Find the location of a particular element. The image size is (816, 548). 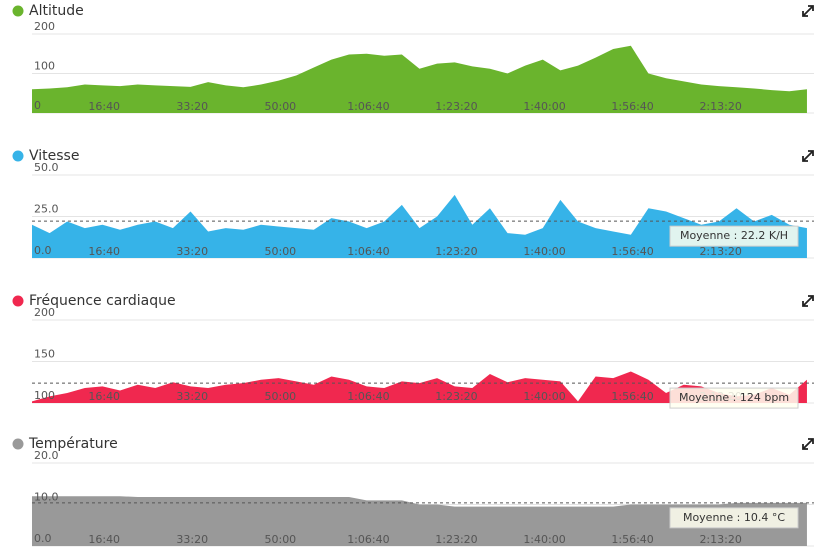

chart-title: Altitude is located at coordinates (56, 11).